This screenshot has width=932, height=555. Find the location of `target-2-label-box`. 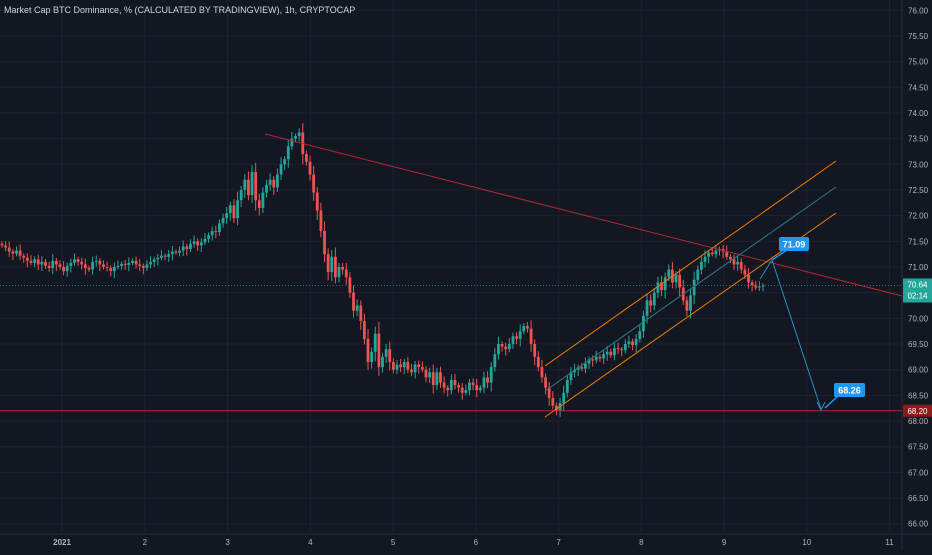

target-2-label-box is located at coordinates (849, 390).